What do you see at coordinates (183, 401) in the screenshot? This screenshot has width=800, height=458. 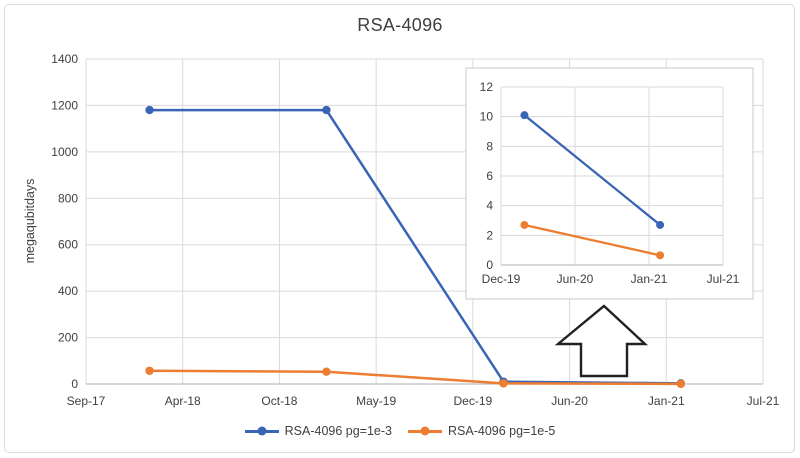 I see `x-tick-label: Apr-18` at bounding box center [183, 401].